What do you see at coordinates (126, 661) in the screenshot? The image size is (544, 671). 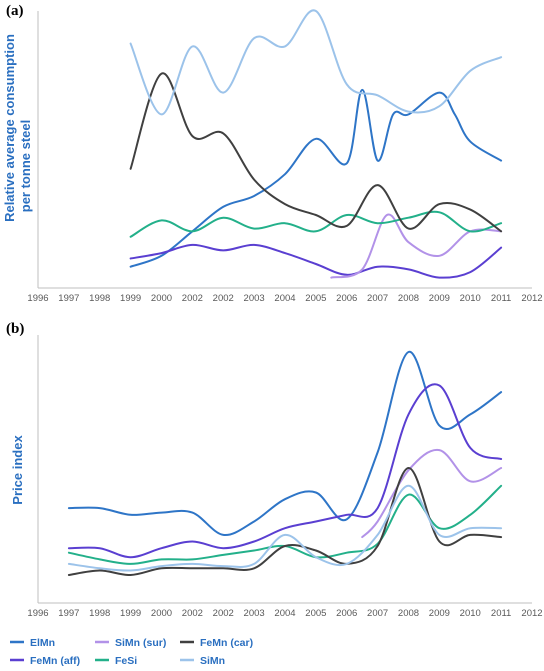 I see `legend-label: FeSi` at bounding box center [126, 661].